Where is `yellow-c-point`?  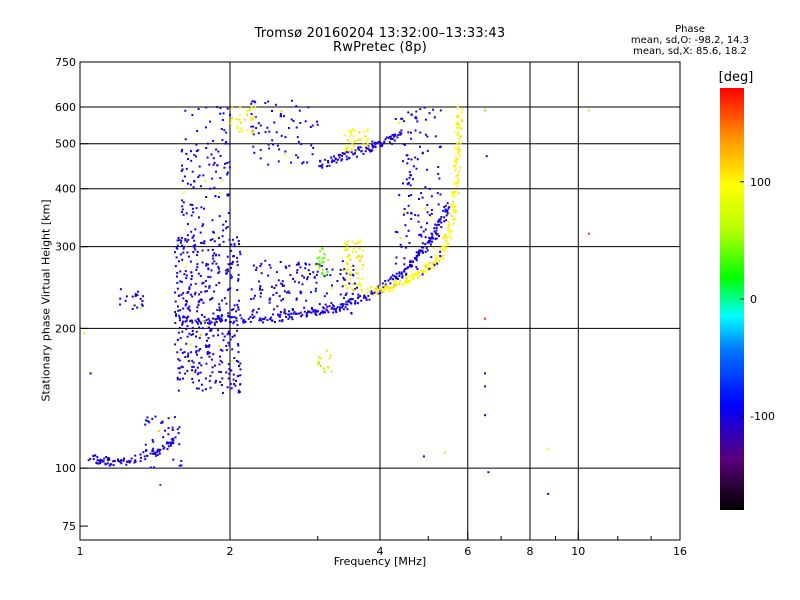 yellow-c-point is located at coordinates (252, 133).